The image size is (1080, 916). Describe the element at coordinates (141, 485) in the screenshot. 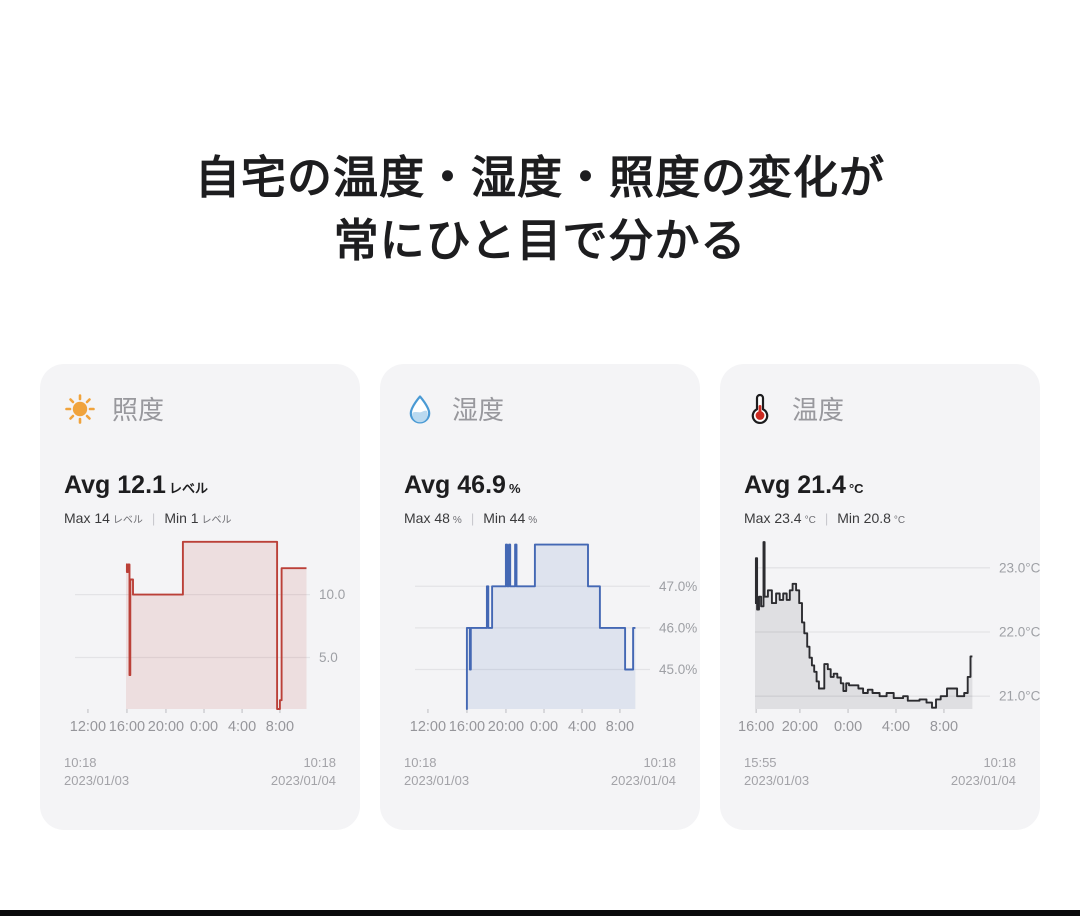

I see `avg-value: 12.1` at that location.